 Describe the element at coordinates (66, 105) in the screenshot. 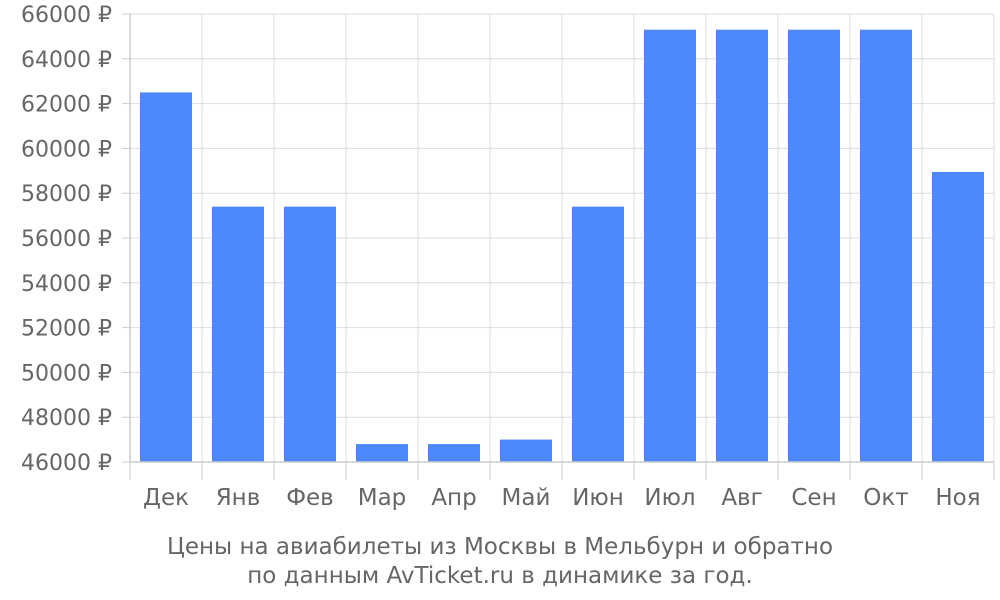

I see `y-tick-label: 62000 ₽` at that location.